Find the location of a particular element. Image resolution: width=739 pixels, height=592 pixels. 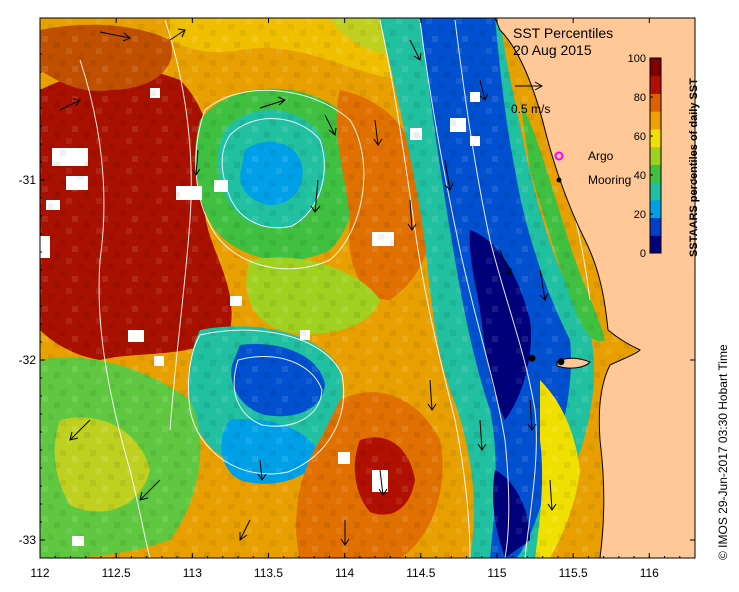

colorbar-tick-label: 100 is located at coordinates (637, 59).